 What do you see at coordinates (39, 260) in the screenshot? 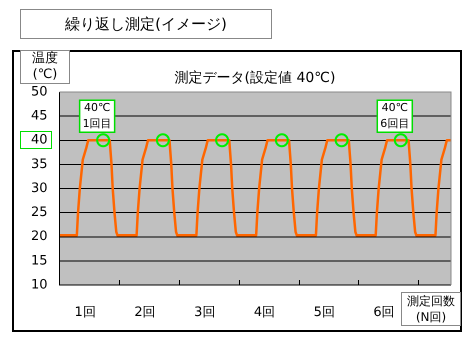
I see `y-tick-label: 15` at bounding box center [39, 260].